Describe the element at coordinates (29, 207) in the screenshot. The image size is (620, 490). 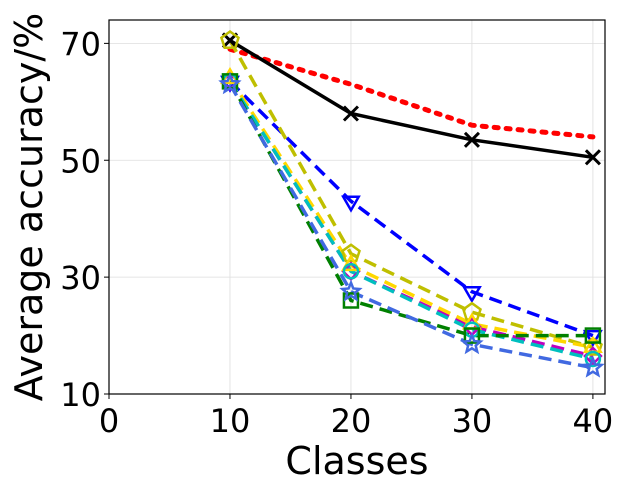
I see `y-axis-title: Average accuracy/%` at that location.